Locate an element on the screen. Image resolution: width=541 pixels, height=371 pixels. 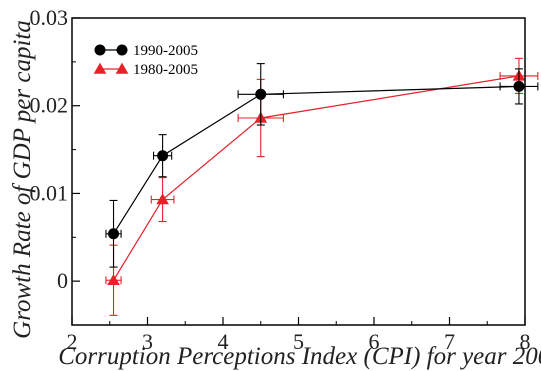
x-tick-label: 8 is located at coordinates (525, 341).